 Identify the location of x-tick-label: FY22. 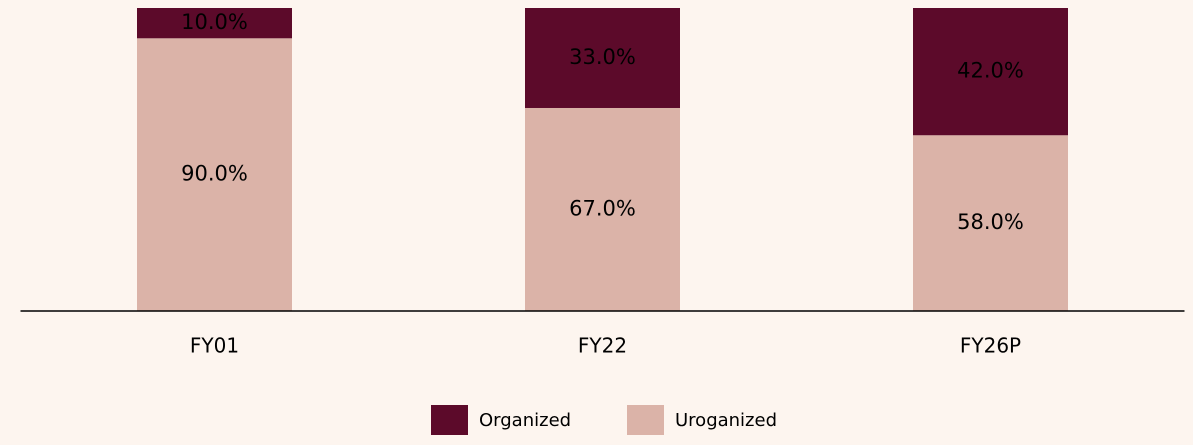
(602, 346).